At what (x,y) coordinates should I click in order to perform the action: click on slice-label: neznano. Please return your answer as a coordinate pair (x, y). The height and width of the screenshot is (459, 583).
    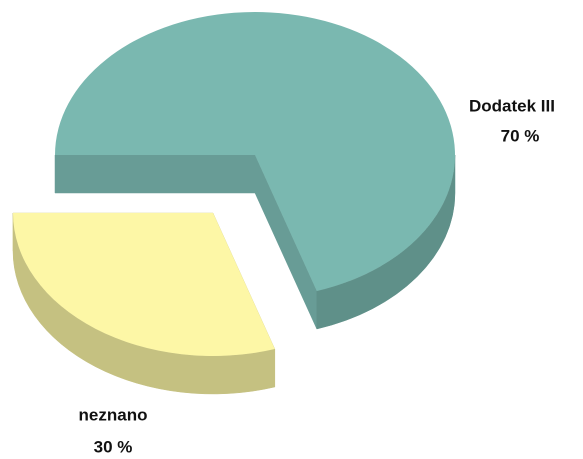
    Looking at the image, I should click on (113, 414).